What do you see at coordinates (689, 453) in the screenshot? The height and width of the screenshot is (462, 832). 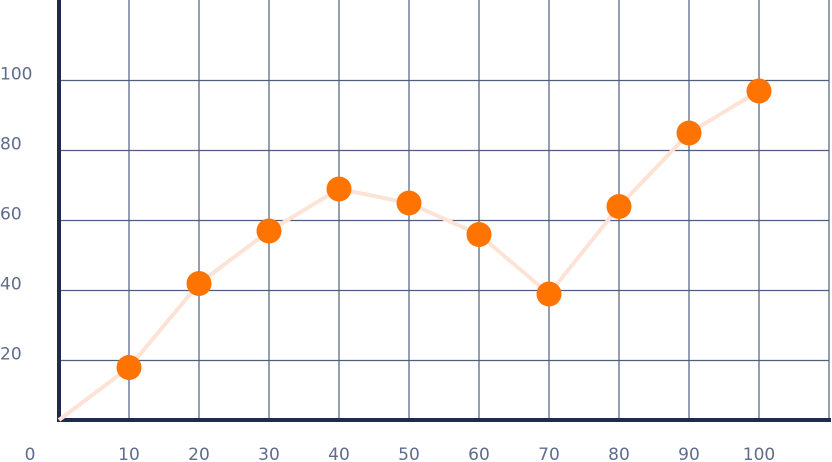 I see `x-tick-label: 90` at bounding box center [689, 453].